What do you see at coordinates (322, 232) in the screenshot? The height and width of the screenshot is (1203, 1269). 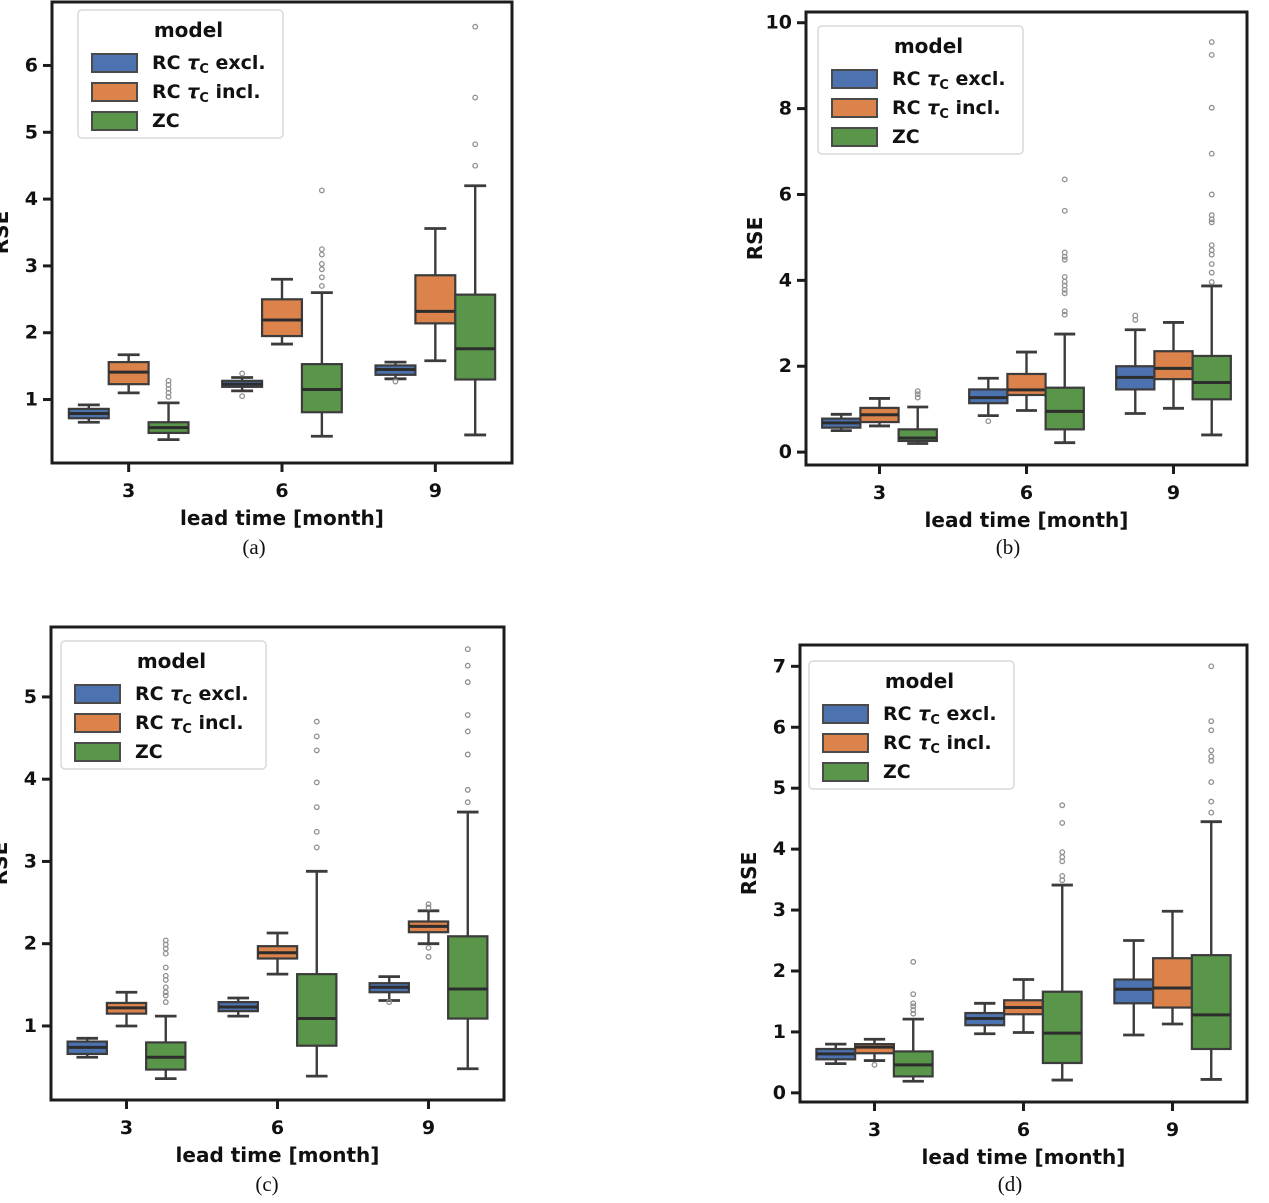 I see `series-zc` at bounding box center [322, 232].